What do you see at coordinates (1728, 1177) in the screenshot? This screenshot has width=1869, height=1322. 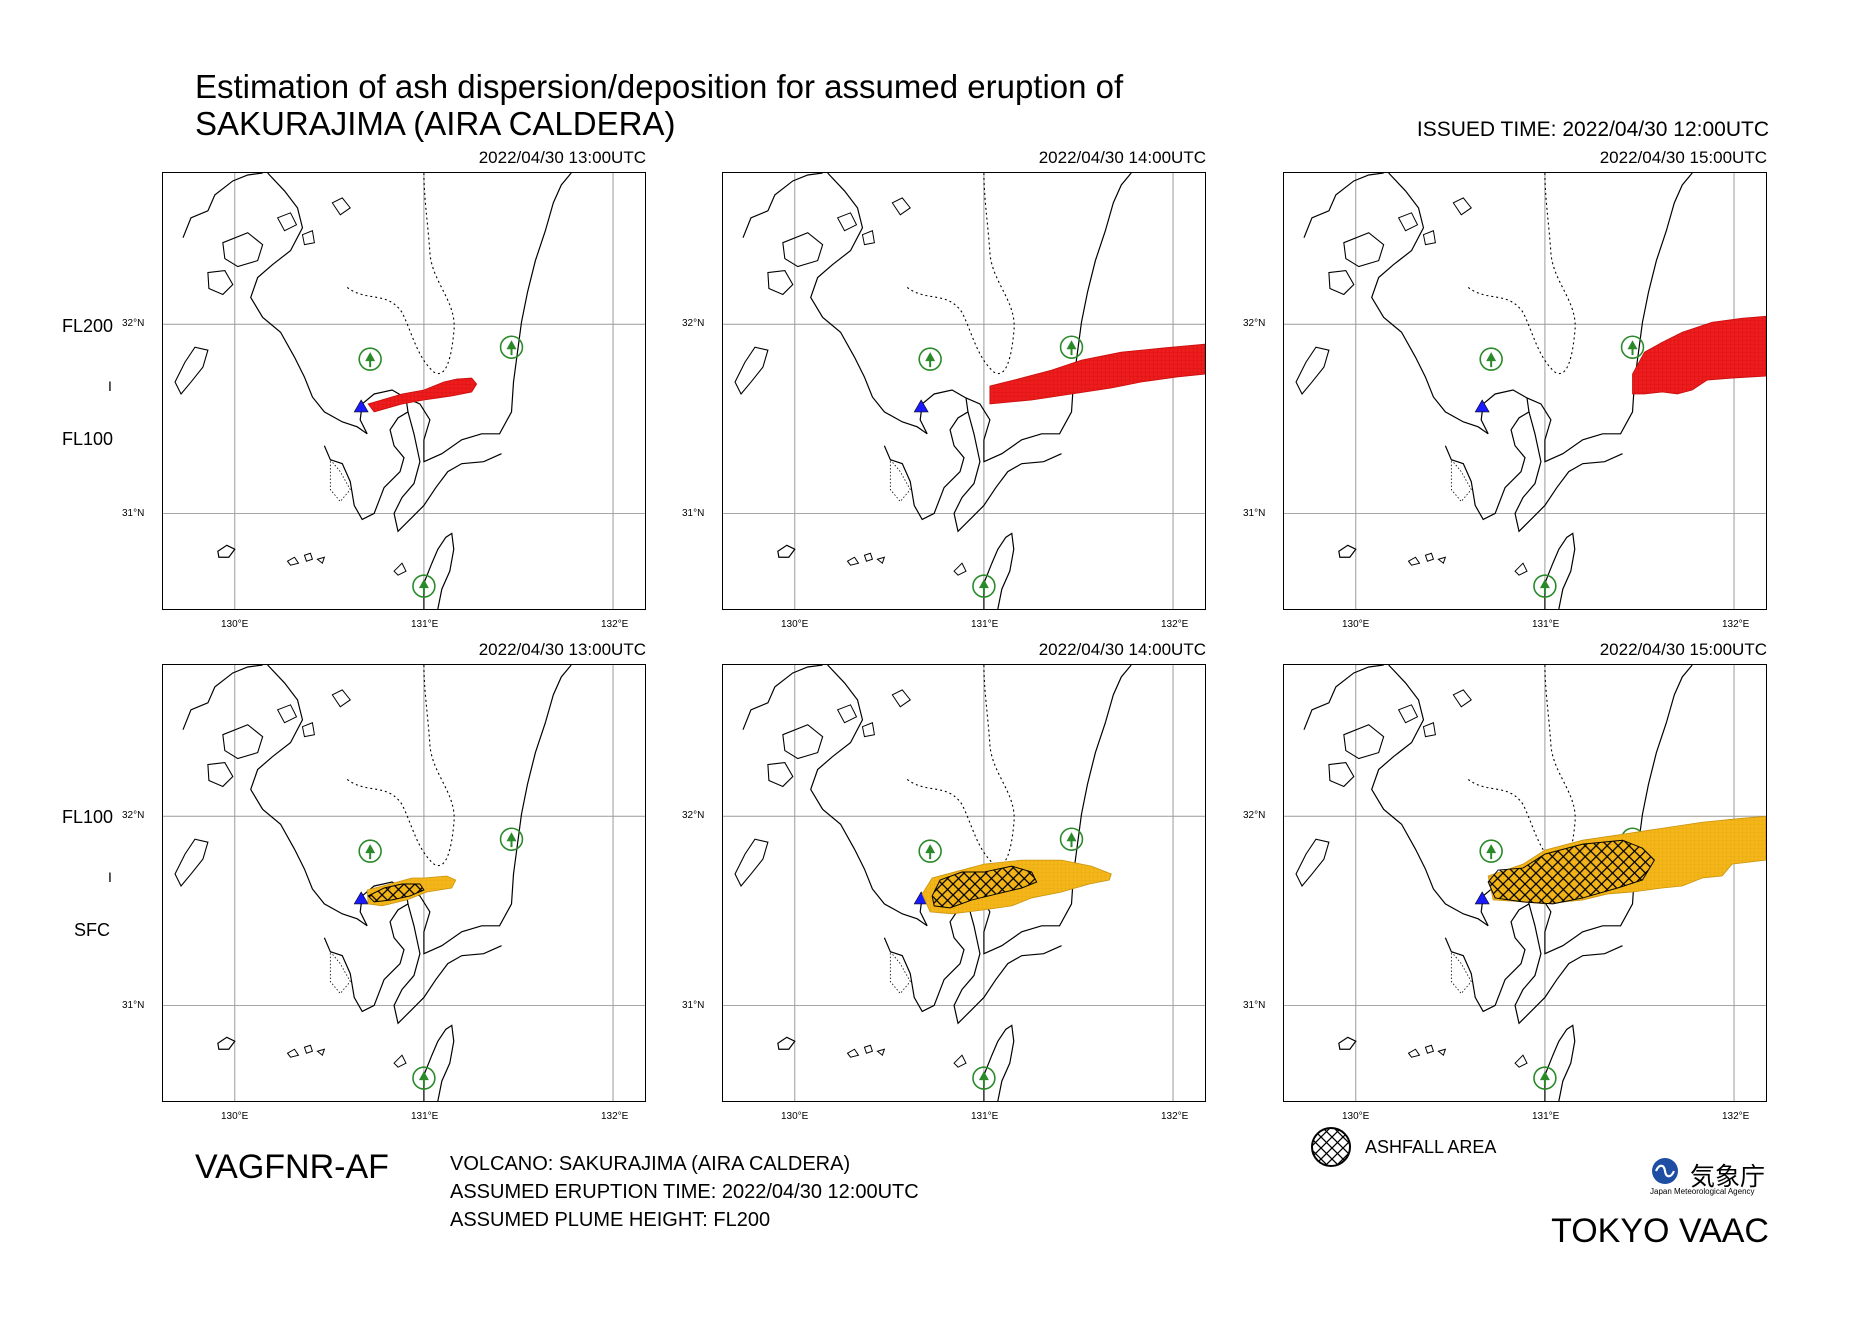 I see `agency-name-jp: 気象庁` at bounding box center [1728, 1177].